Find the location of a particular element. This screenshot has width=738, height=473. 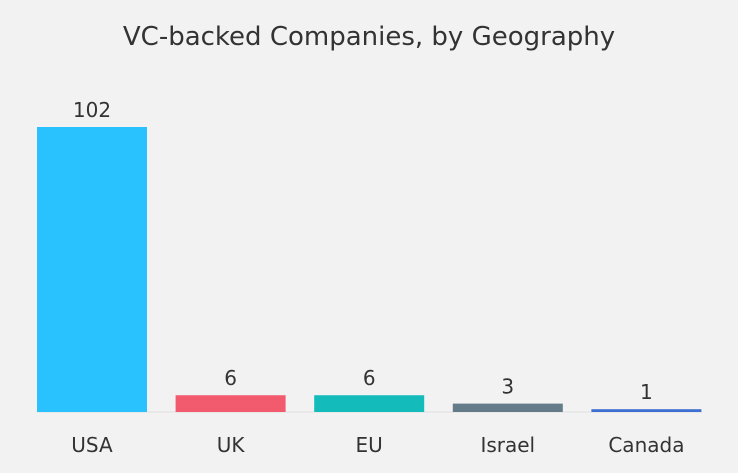

x-tick-label-canada: Canada is located at coordinates (646, 445).